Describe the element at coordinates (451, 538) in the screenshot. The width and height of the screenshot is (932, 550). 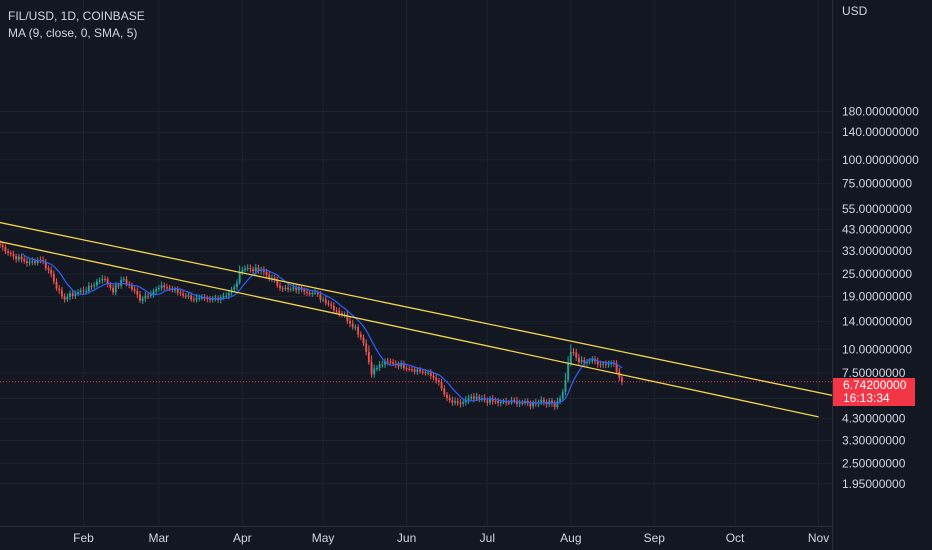
I see `time-axis: Feb Mar Apr May Jun Jul Aug Sep Oct Nov` at that location.